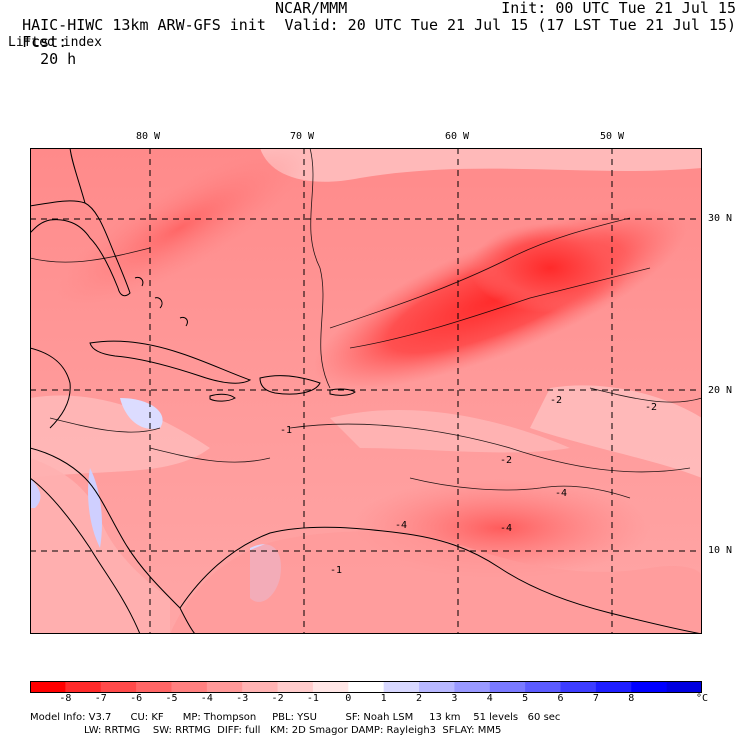 This screenshot has width=740, height=740. Describe the element at coordinates (383, 698) in the screenshot. I see `colorbar-tick-label: 1` at that location.